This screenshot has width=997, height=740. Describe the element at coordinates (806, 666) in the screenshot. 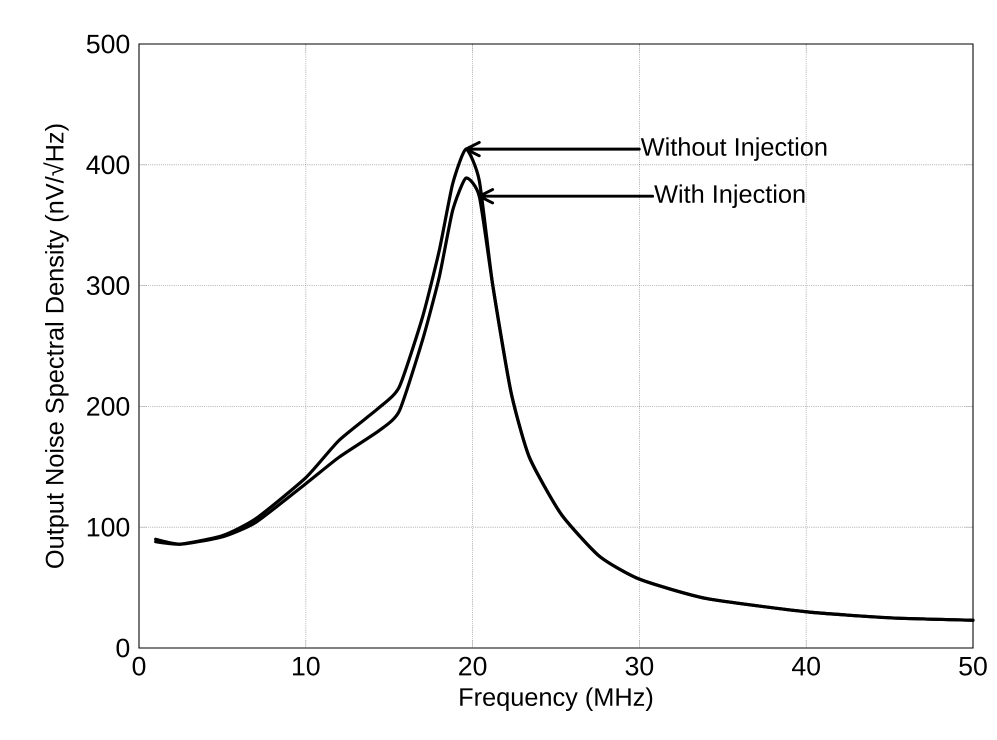

I see `x-tick-label: 40` at that location.